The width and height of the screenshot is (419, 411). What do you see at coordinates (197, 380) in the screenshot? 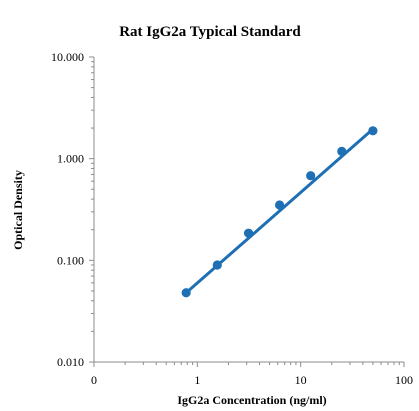
I see `x-tick-label: 1` at bounding box center [197, 380].